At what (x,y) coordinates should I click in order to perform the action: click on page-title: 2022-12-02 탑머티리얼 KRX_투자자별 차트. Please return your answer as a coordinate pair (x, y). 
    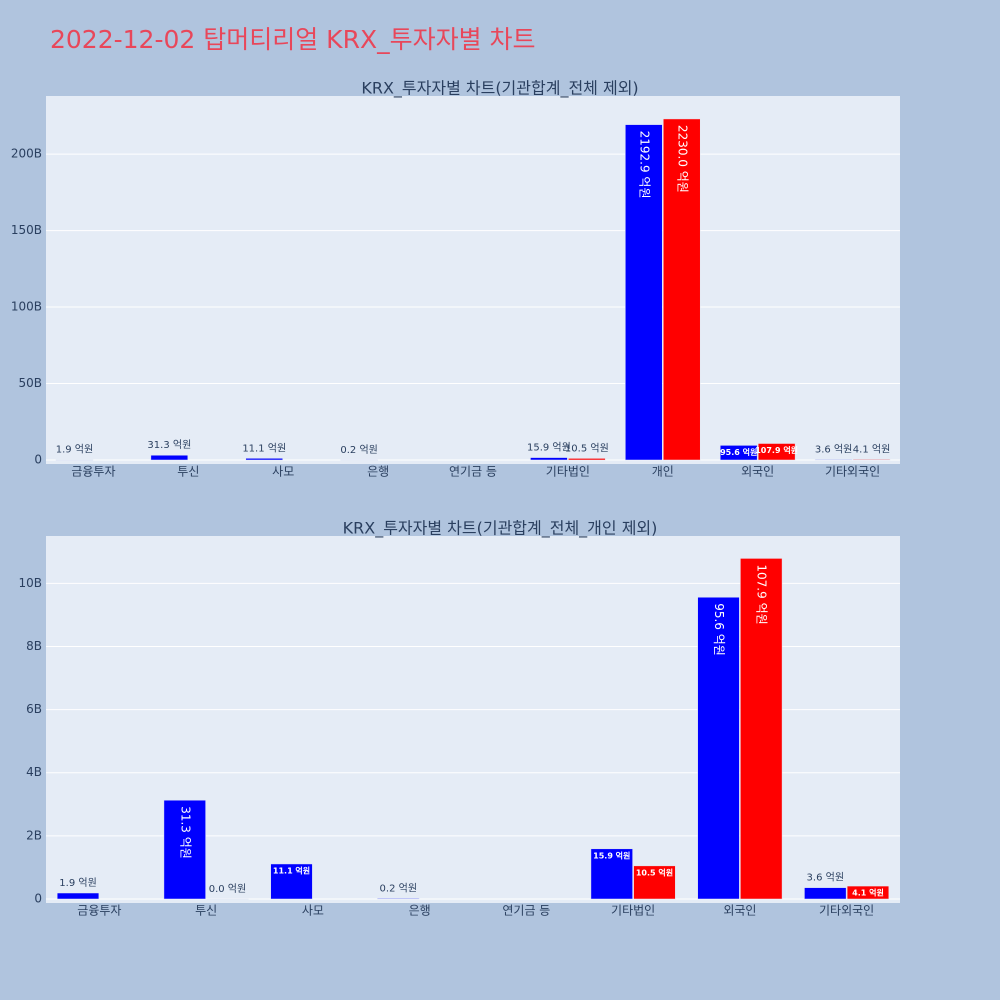
    Looking at the image, I should click on (293, 39).